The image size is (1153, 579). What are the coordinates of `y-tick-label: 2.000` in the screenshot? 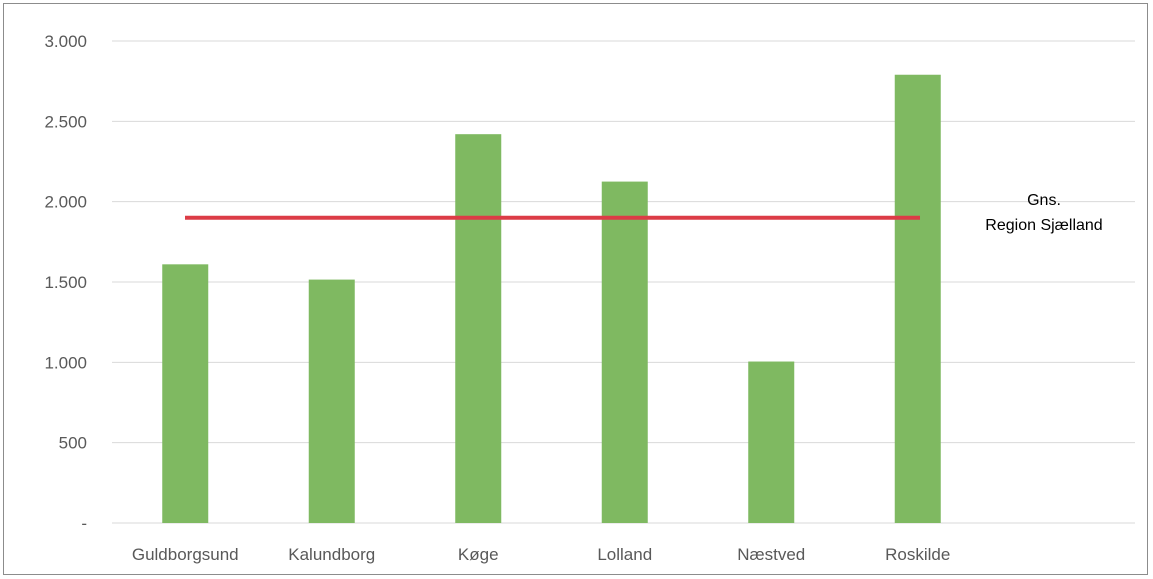 It's located at (65, 202).